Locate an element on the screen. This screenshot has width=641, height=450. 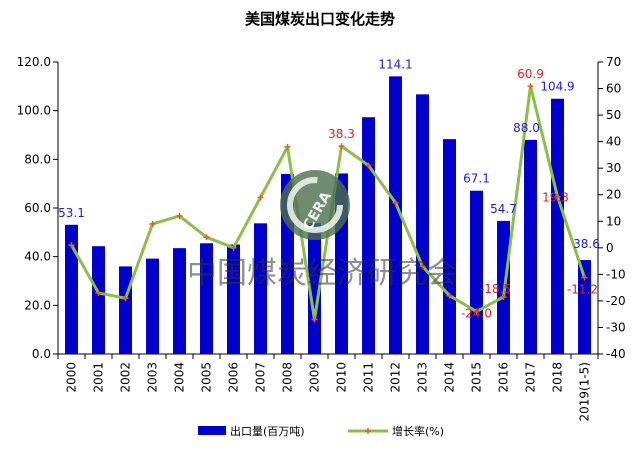
x-tick-label: 2006 is located at coordinates (234, 377).